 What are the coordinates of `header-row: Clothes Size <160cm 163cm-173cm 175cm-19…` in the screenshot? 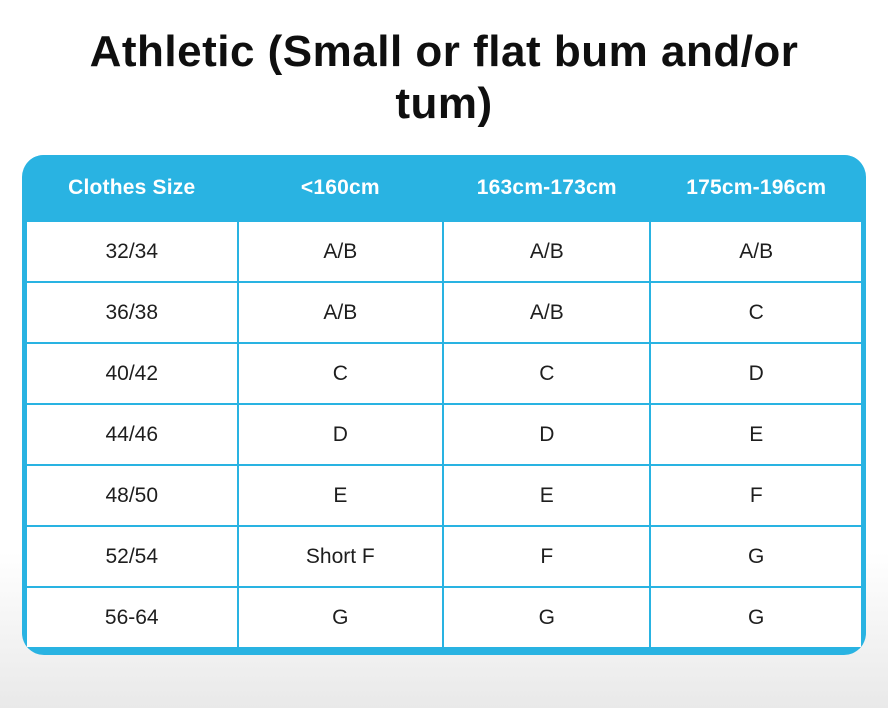 It's located at (444, 188).